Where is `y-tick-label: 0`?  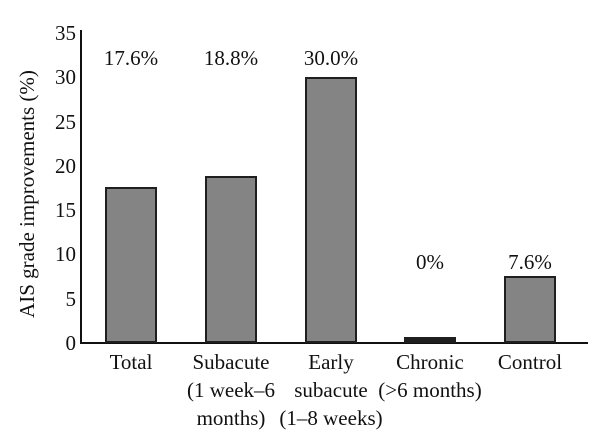 y-tick-label: 0 is located at coordinates (71, 343).